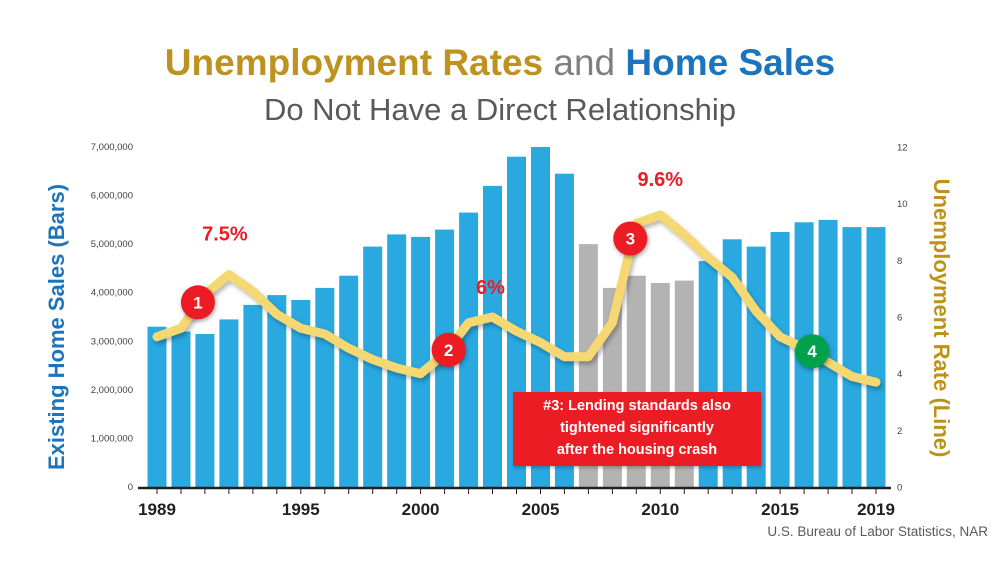  Describe the element at coordinates (469, 349) in the screenshot. I see `bar-2002` at that location.